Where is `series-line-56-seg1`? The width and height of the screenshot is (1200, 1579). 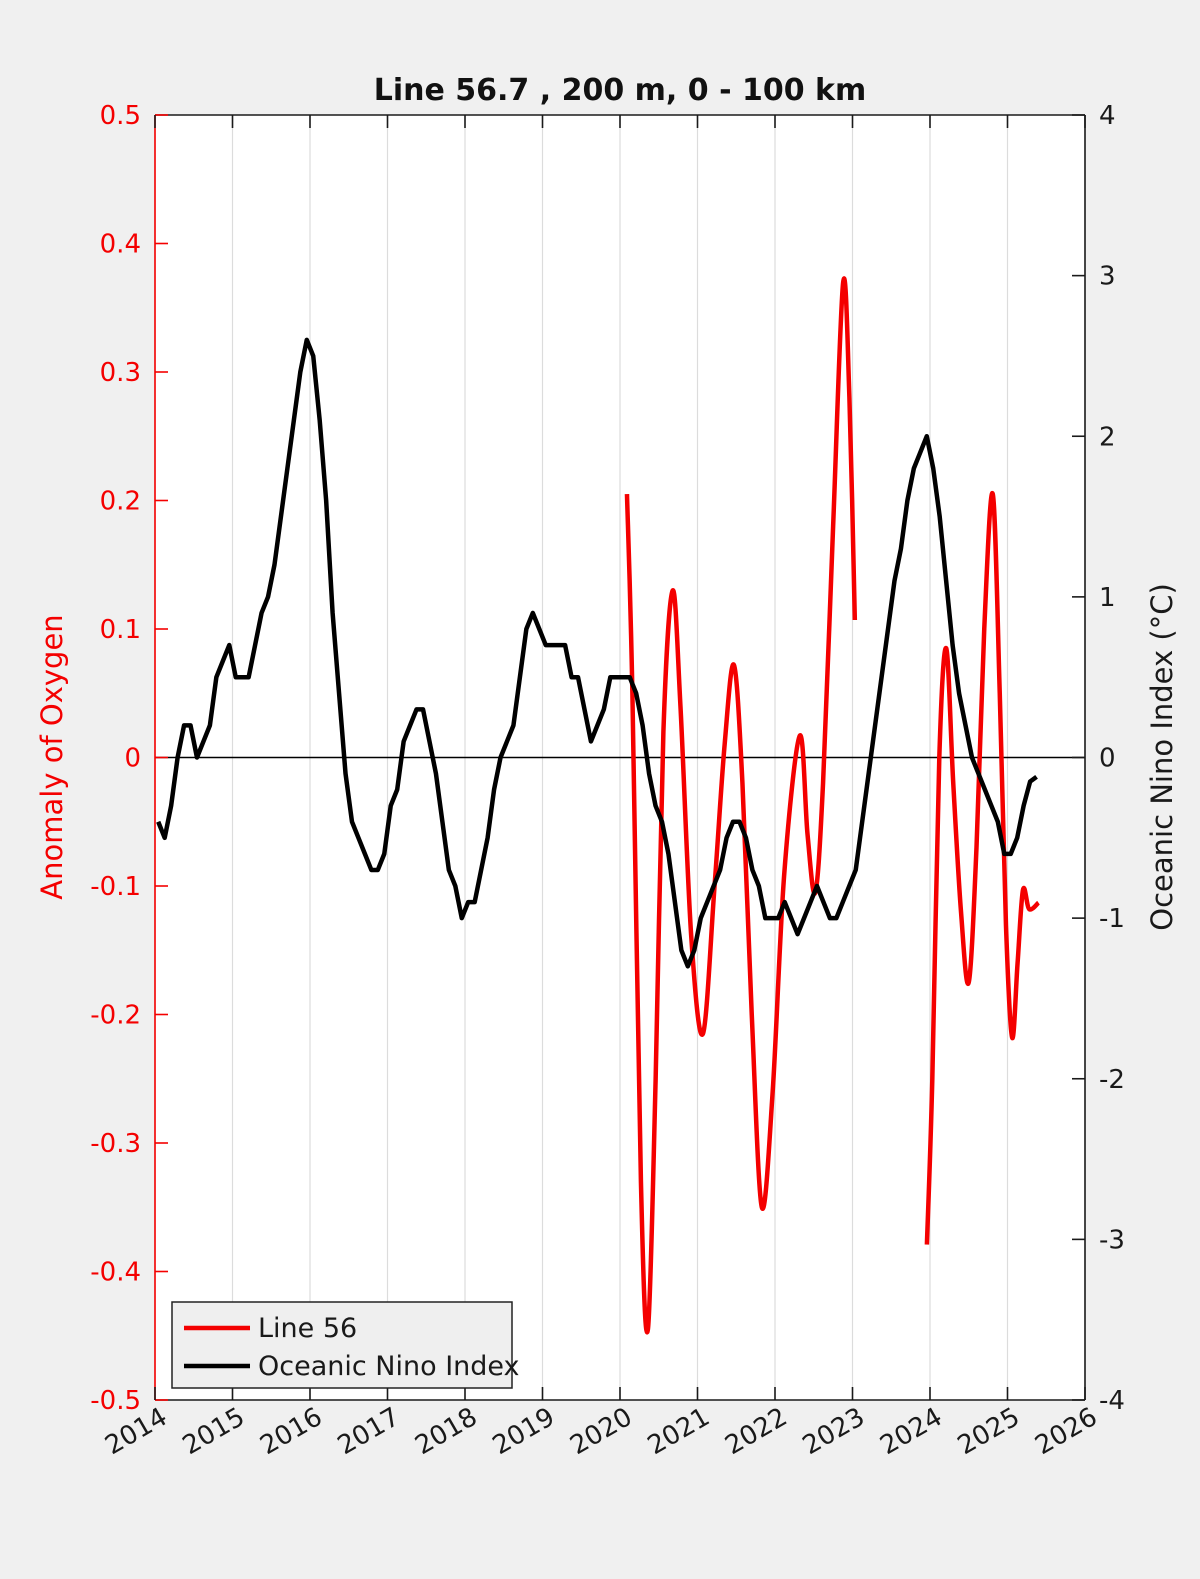 series-line-56-seg1 is located at coordinates (982, 868).